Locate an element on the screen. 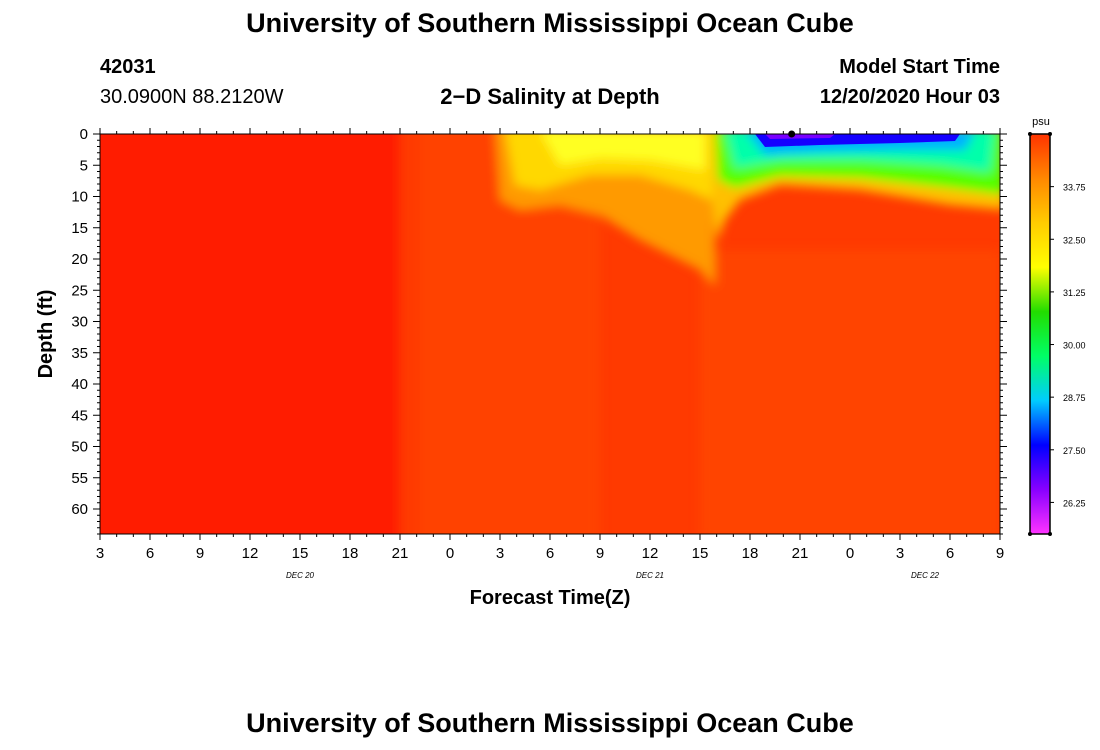 The image size is (1100, 750). station-id: 42031 is located at coordinates (128, 67).